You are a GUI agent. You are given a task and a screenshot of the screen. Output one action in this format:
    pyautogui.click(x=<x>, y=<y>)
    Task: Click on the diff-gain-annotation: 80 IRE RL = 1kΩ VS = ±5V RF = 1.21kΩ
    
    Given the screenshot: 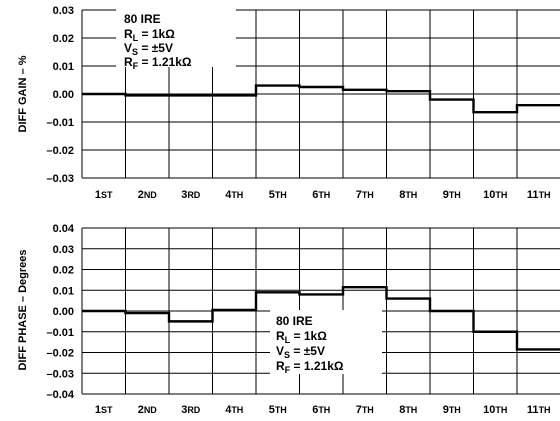 What is the action you would take?
    pyautogui.click(x=176, y=39)
    